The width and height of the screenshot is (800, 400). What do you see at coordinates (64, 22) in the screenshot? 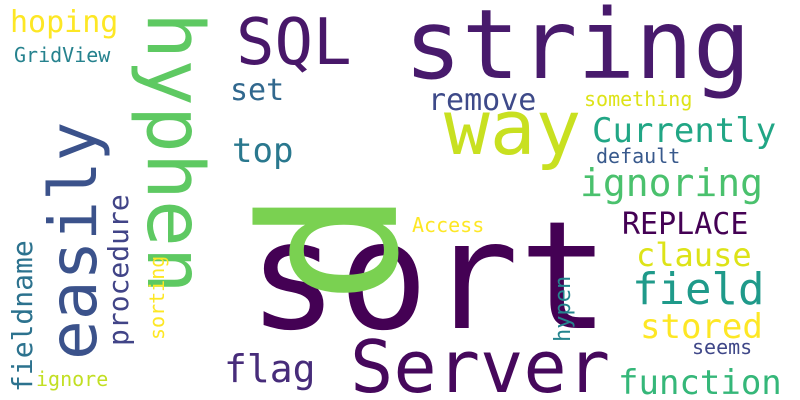
I see `word-hoping: hoping` at bounding box center [64, 22].